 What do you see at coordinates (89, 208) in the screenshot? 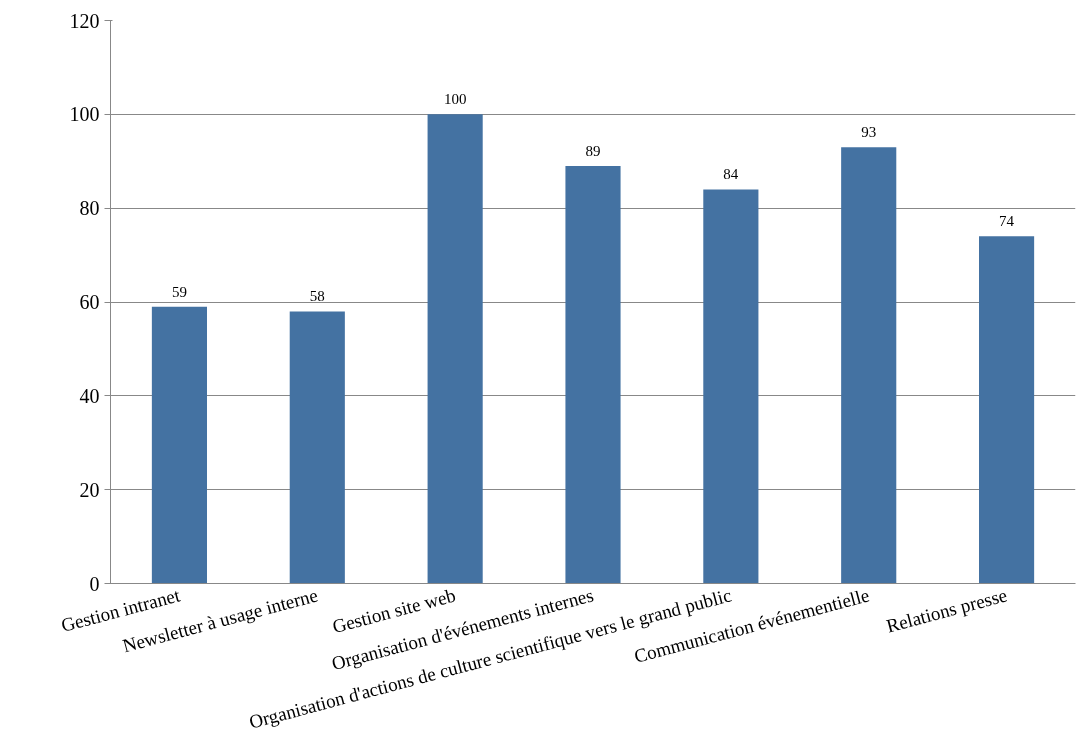
I see `y-tick-label: 80` at bounding box center [89, 208].